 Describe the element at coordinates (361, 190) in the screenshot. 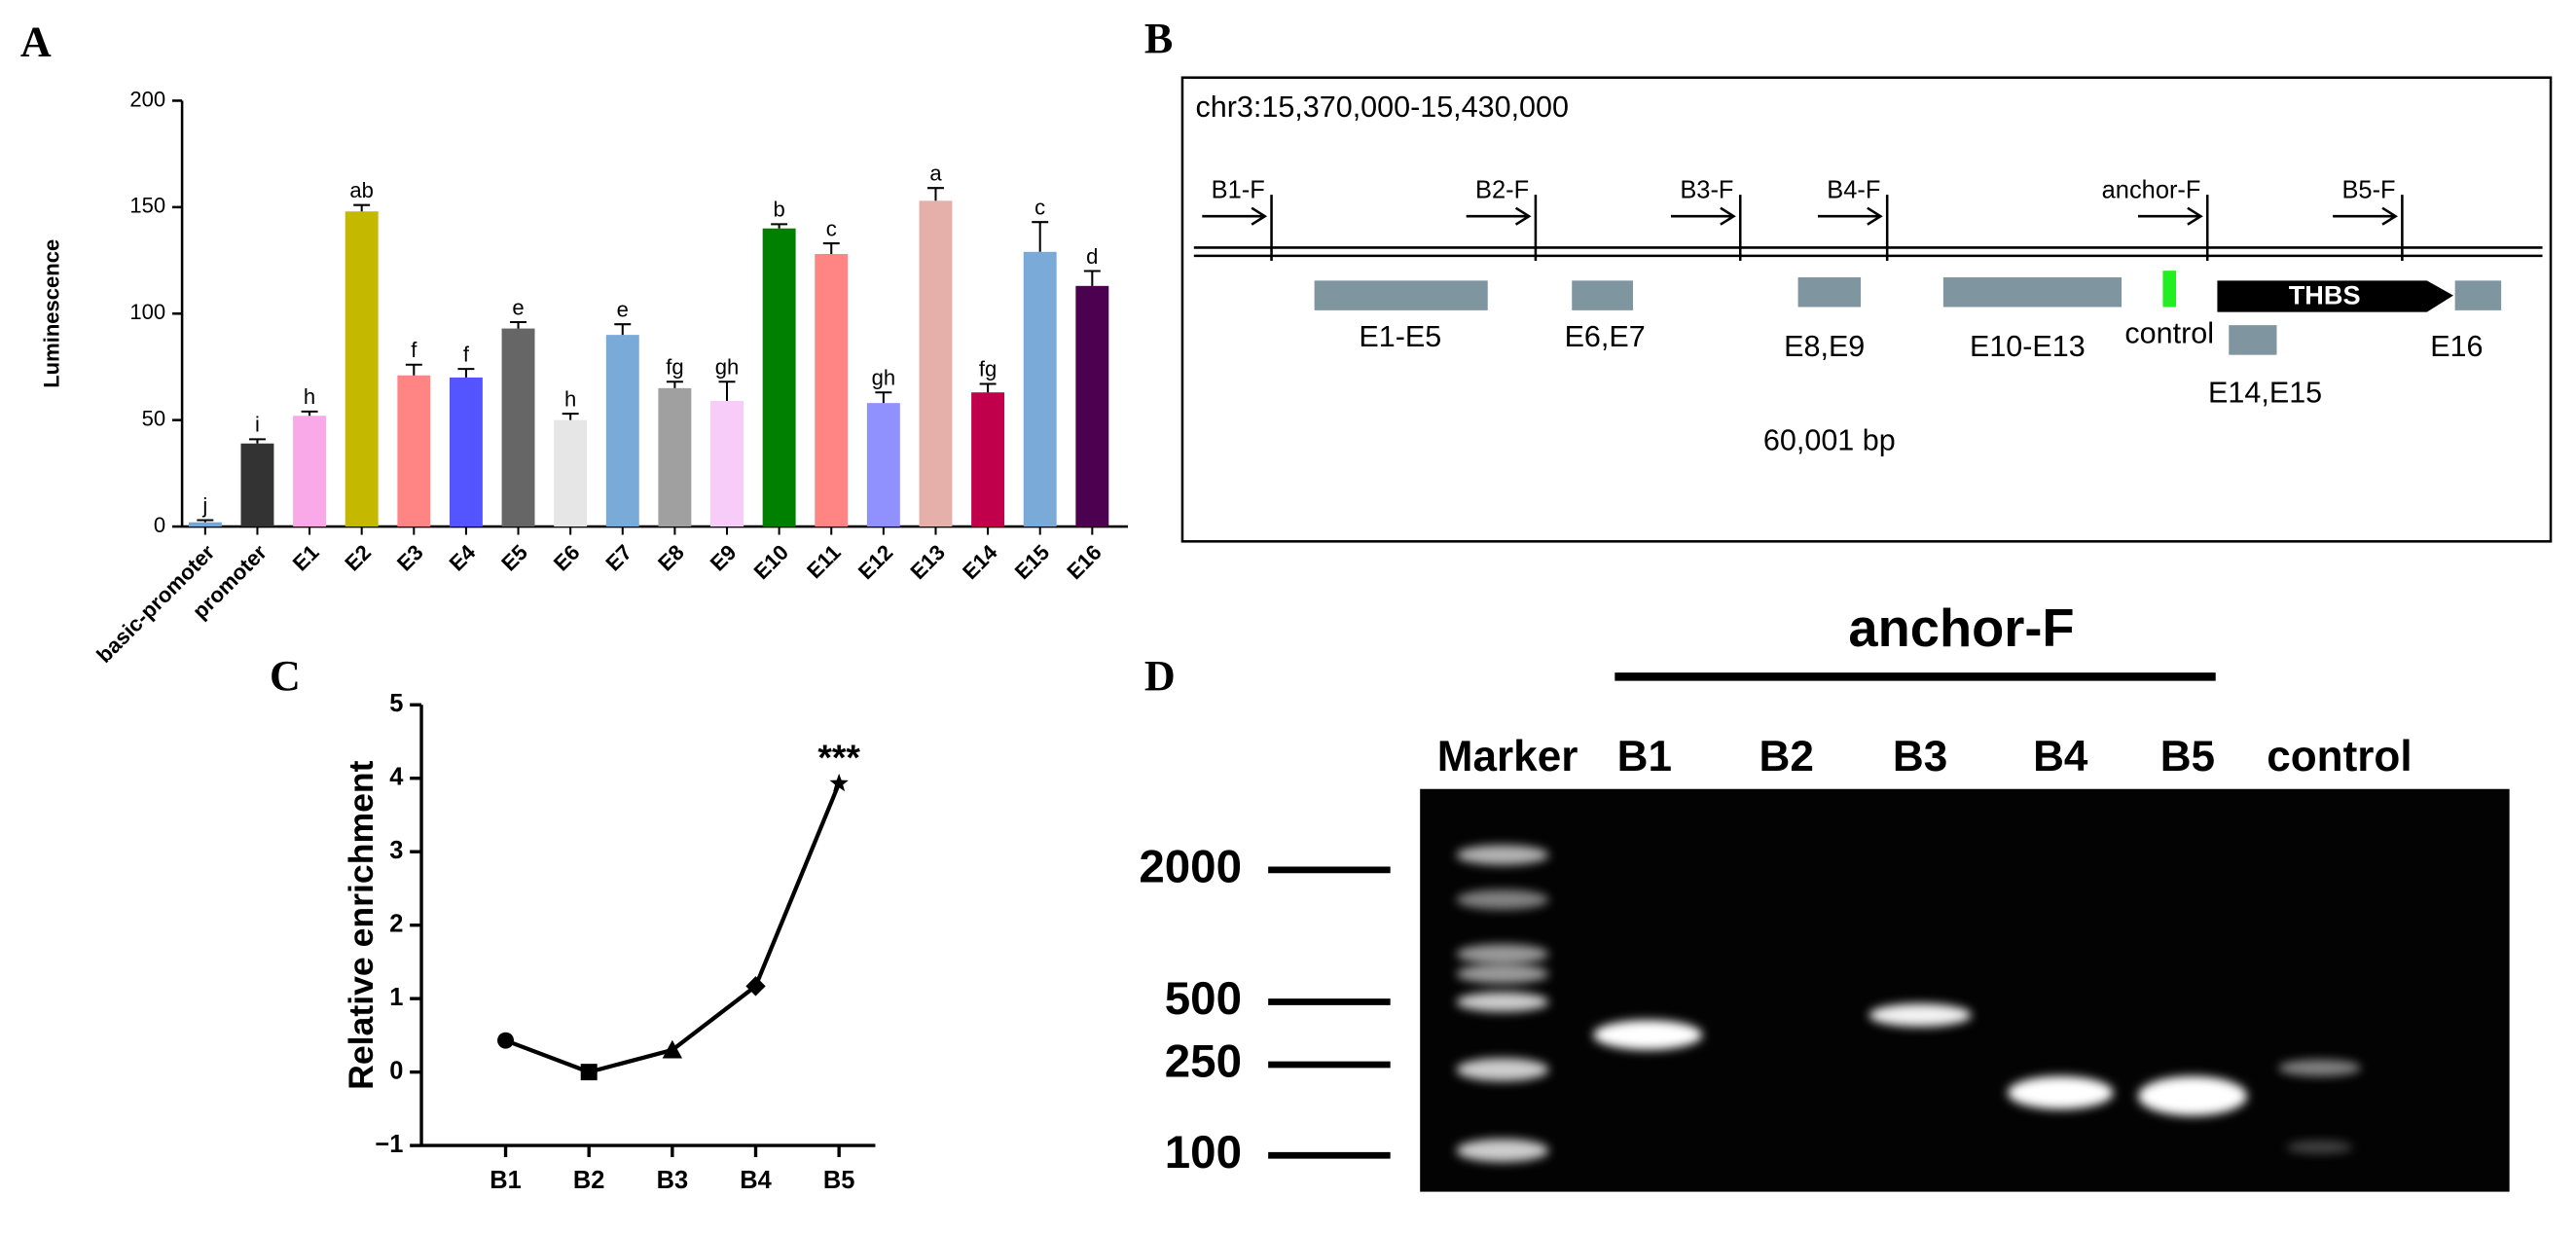

I see `significance-letter: ab` at that location.